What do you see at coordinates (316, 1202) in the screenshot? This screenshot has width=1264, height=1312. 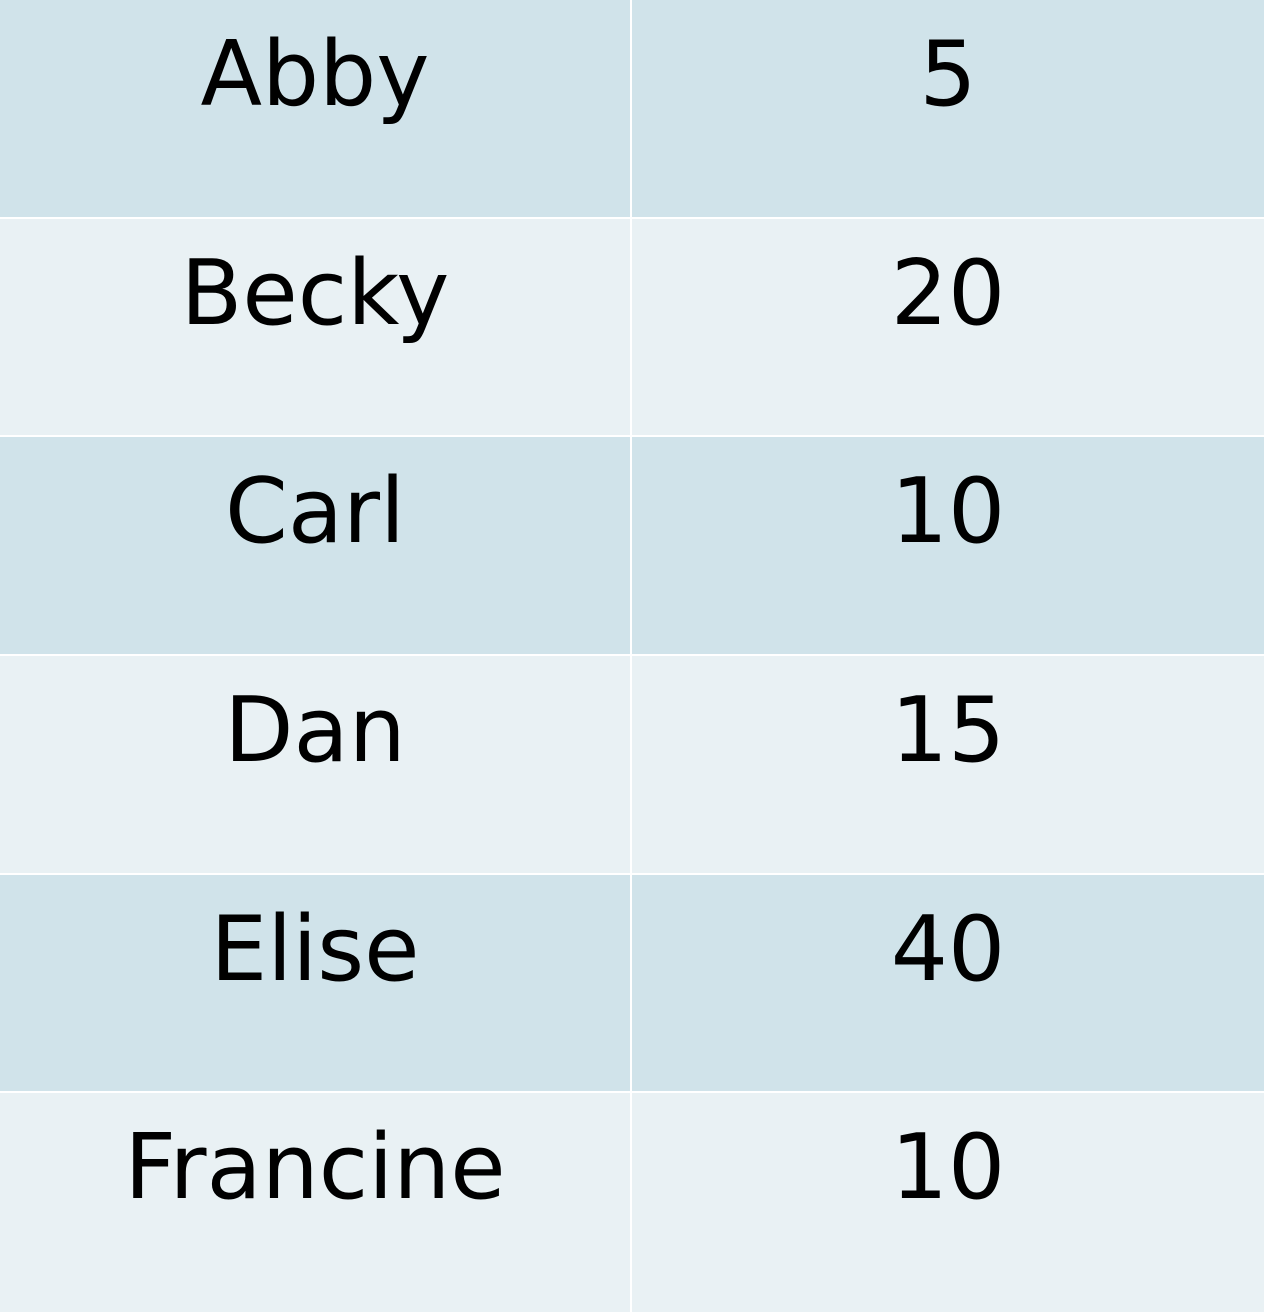 I see `name-cell: Francine` at bounding box center [316, 1202].